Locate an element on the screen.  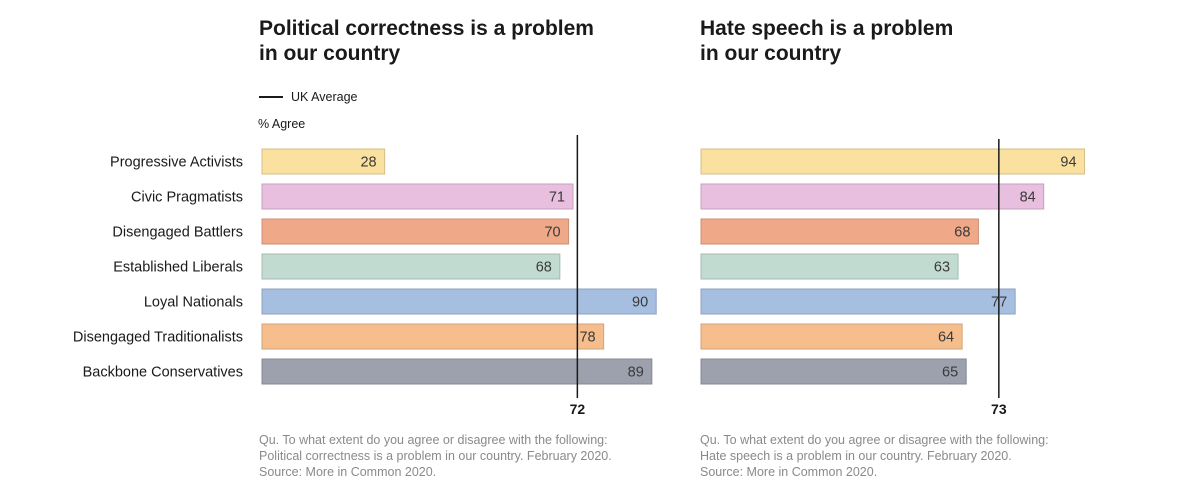
legend: UK Average is located at coordinates (308, 97).